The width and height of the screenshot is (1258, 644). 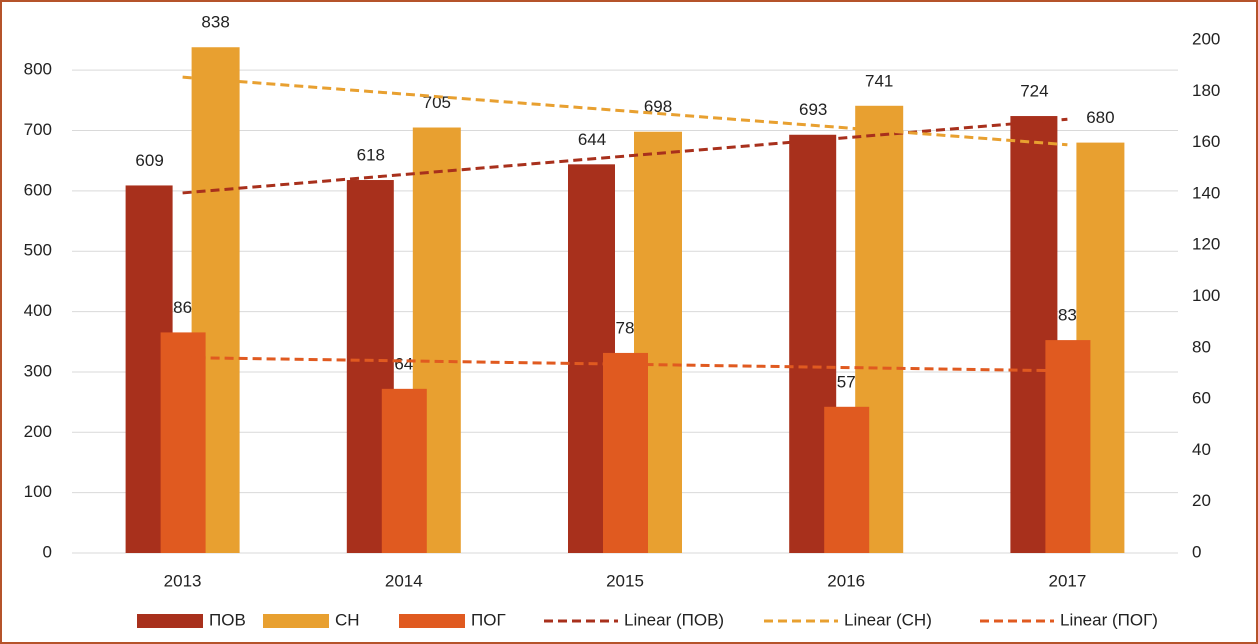 What do you see at coordinates (227, 619) in the screenshot?
I see `legend-label: ПОВ` at bounding box center [227, 619].